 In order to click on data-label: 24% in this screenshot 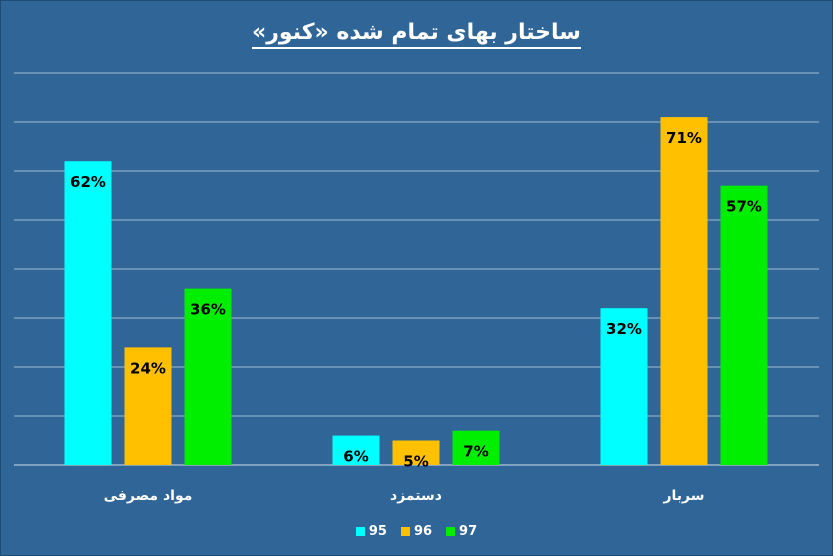, I will do `click(148, 368)`.